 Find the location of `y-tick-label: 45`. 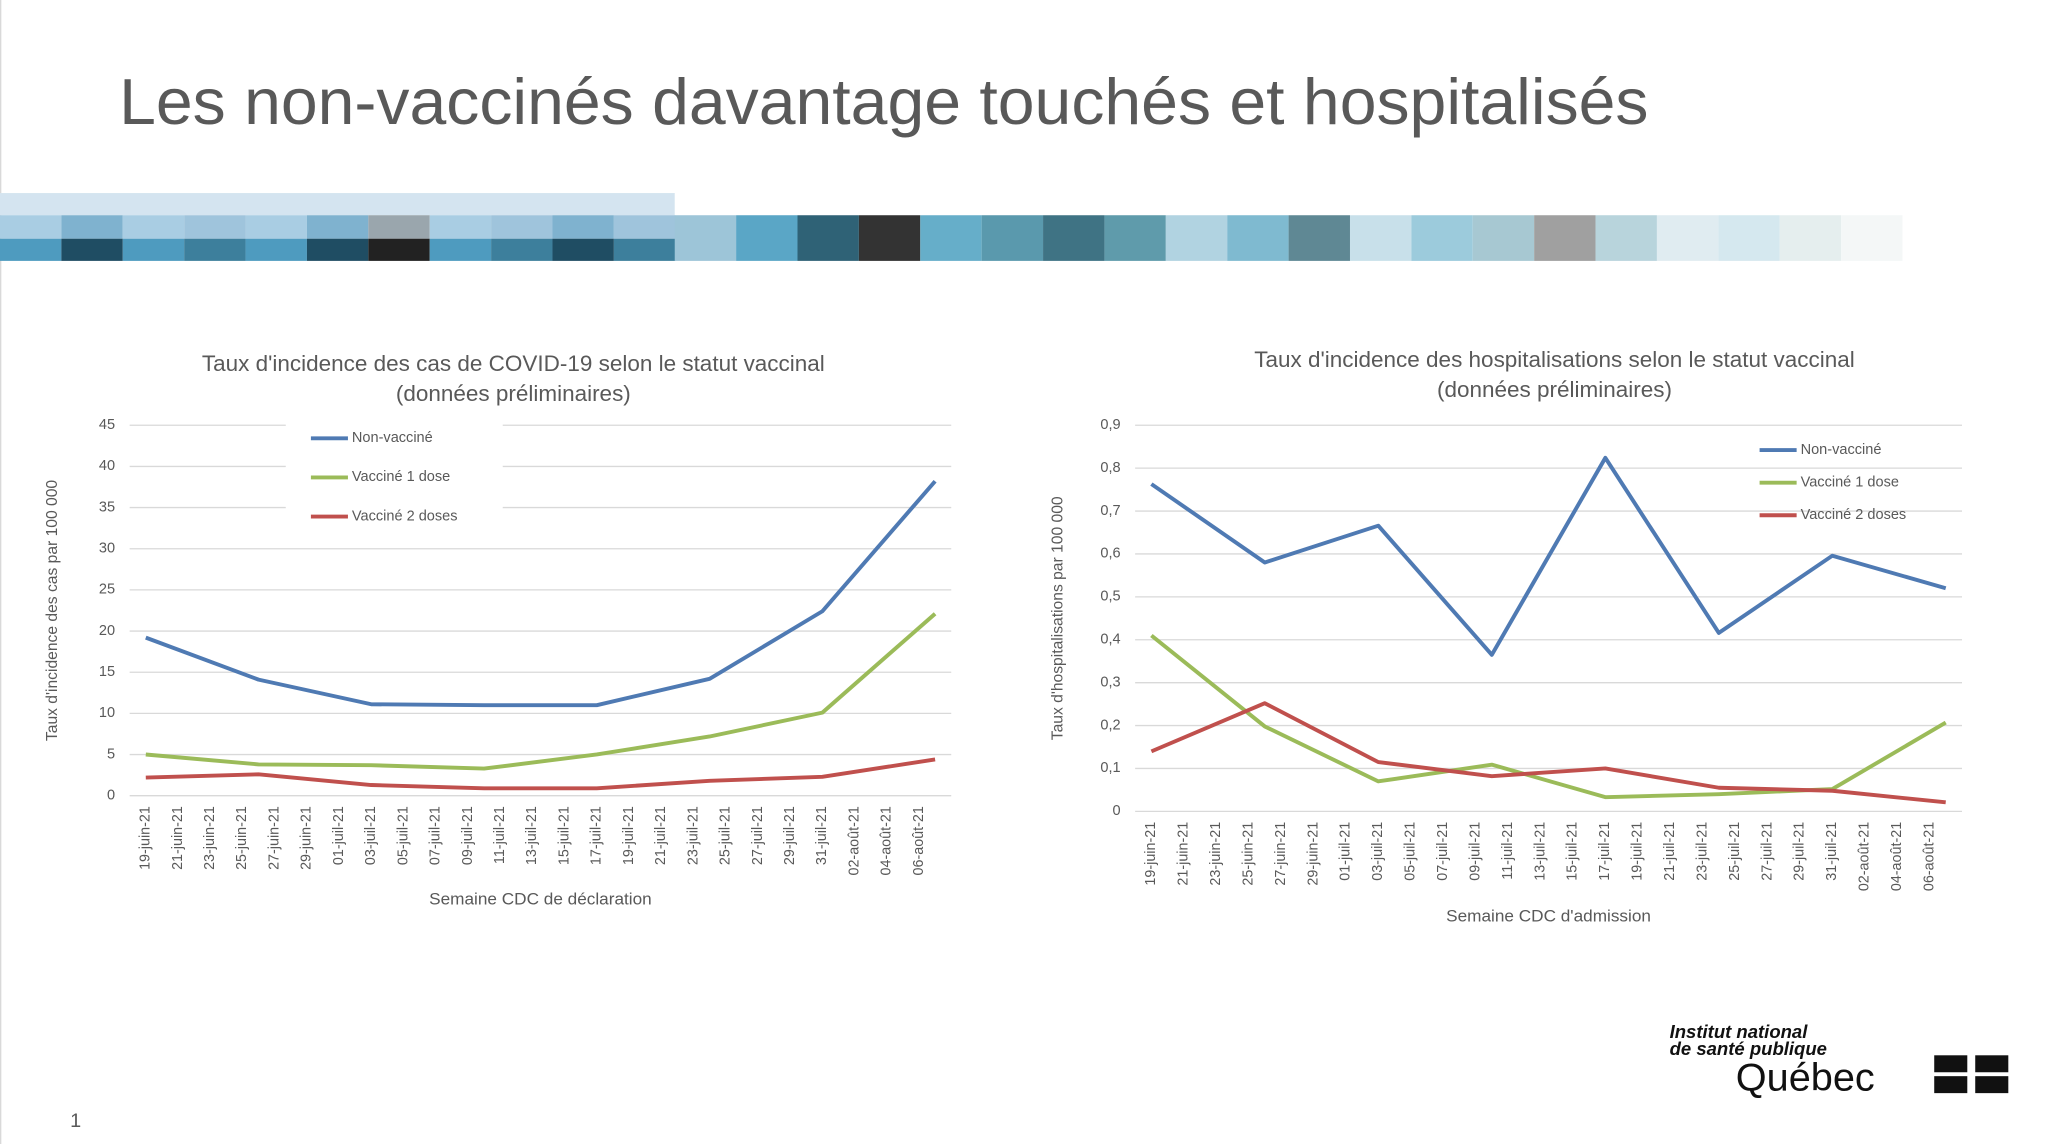

y-tick-label: 45 is located at coordinates (107, 425).